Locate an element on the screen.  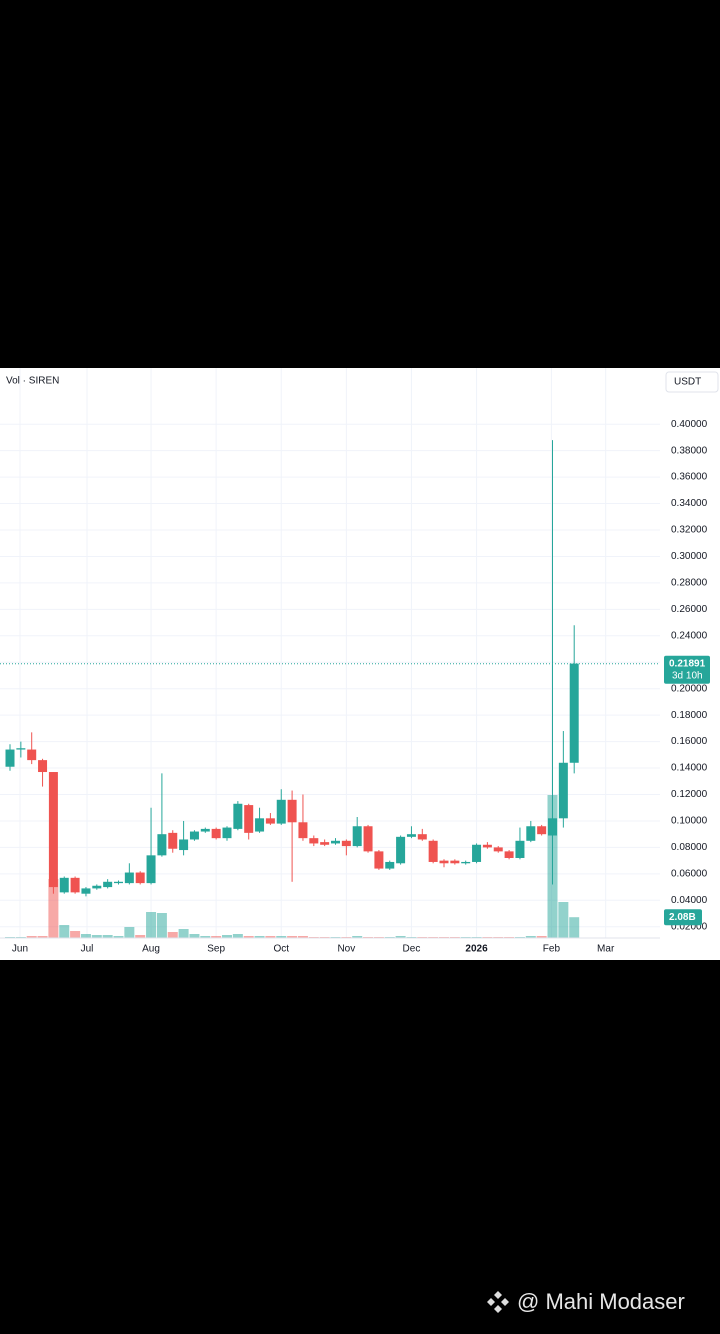
x-tick-label: Feb is located at coordinates (552, 949).